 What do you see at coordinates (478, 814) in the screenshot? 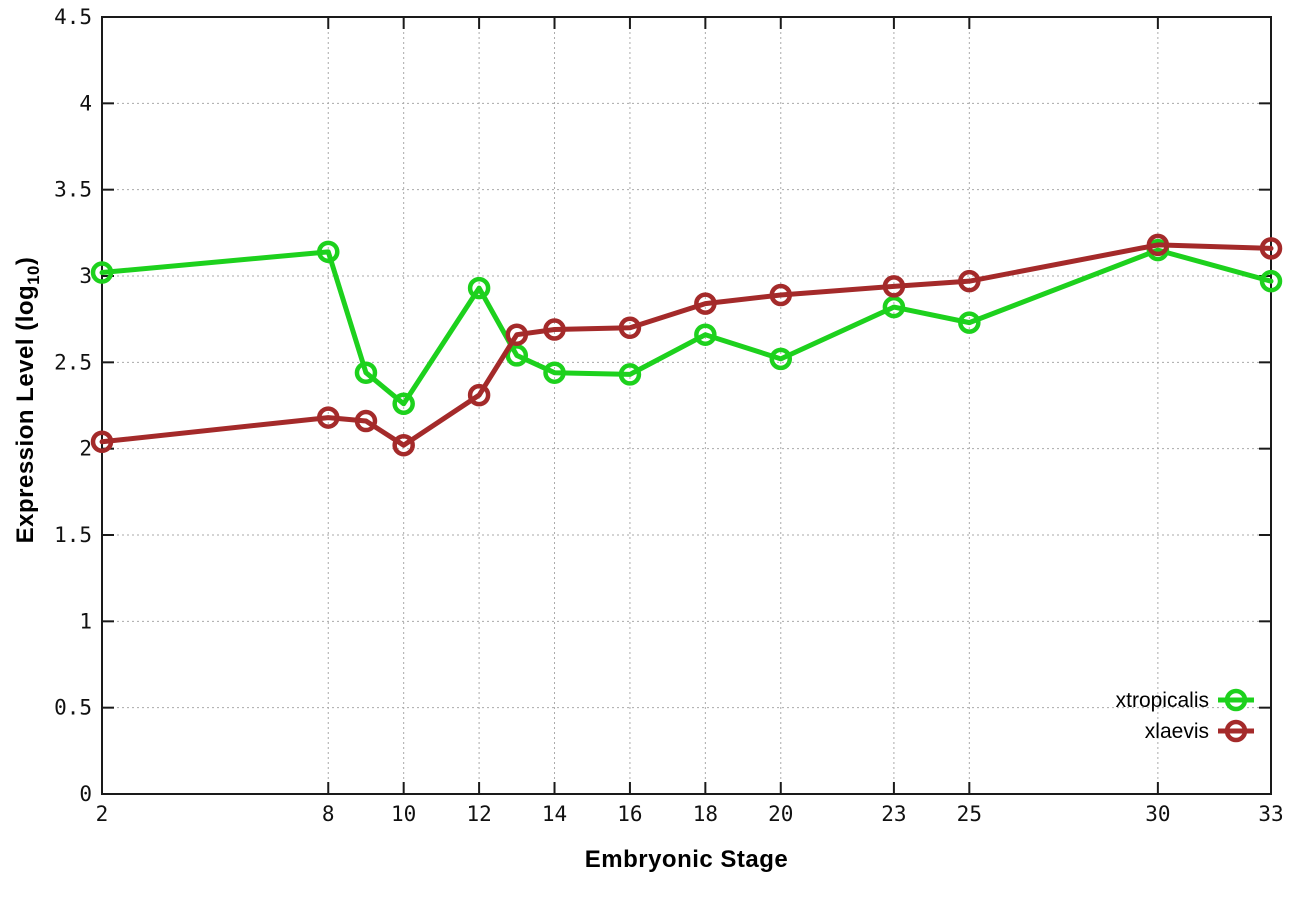
I see `x-tick-label: 12` at bounding box center [478, 814].